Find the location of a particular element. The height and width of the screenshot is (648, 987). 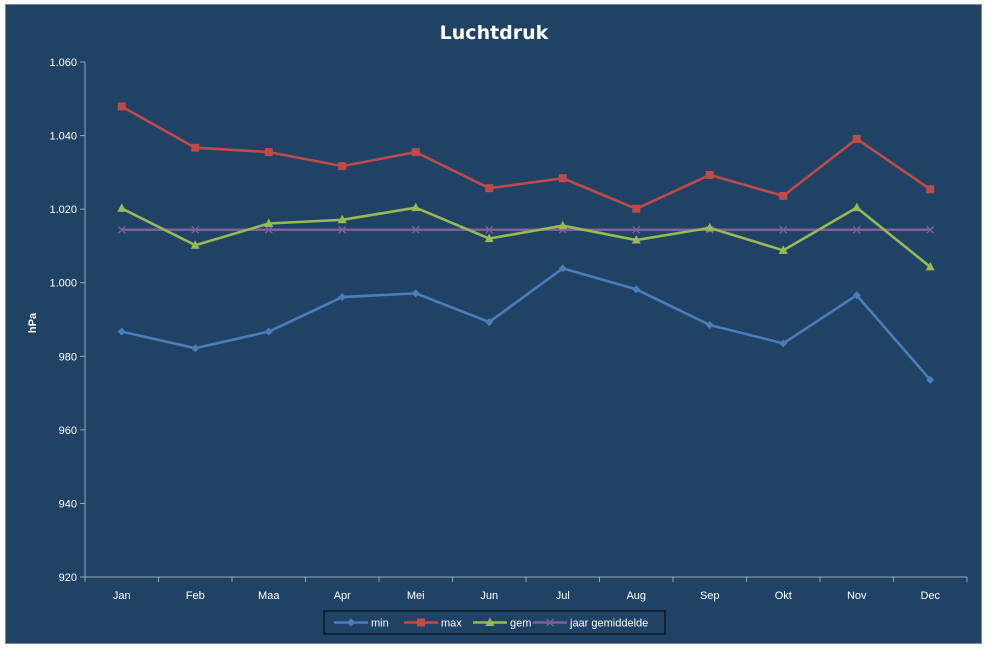

x-tick-label: Mei is located at coordinates (416, 596).